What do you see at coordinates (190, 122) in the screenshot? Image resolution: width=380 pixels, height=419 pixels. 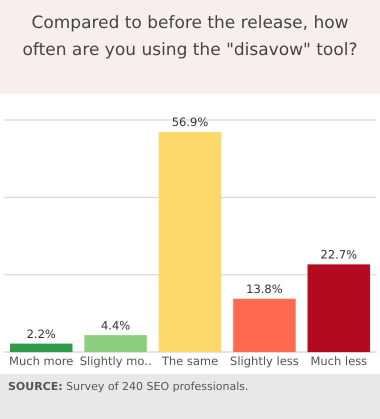 I see `data-label: 56.9%` at bounding box center [190, 122].